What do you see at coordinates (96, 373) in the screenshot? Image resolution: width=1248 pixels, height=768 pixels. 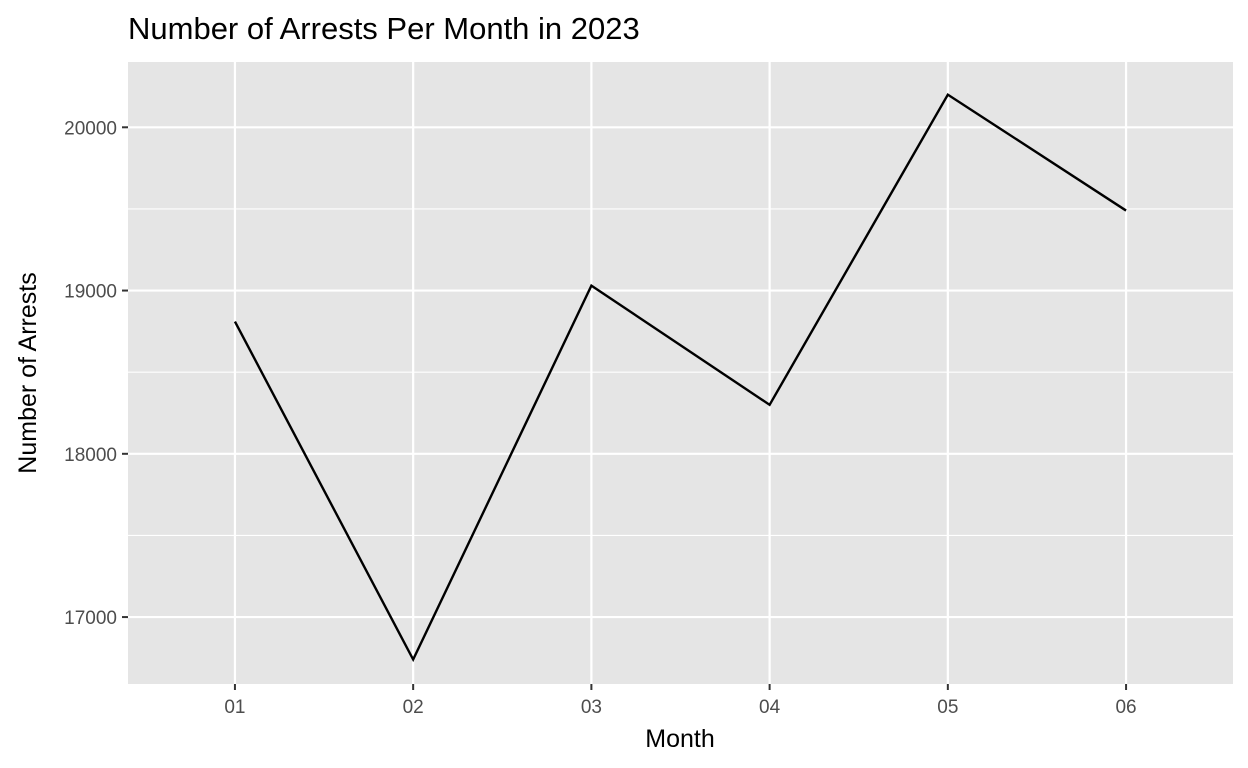 I see `y-axis-ticks: 17000 18000 19000 20000` at bounding box center [96, 373].